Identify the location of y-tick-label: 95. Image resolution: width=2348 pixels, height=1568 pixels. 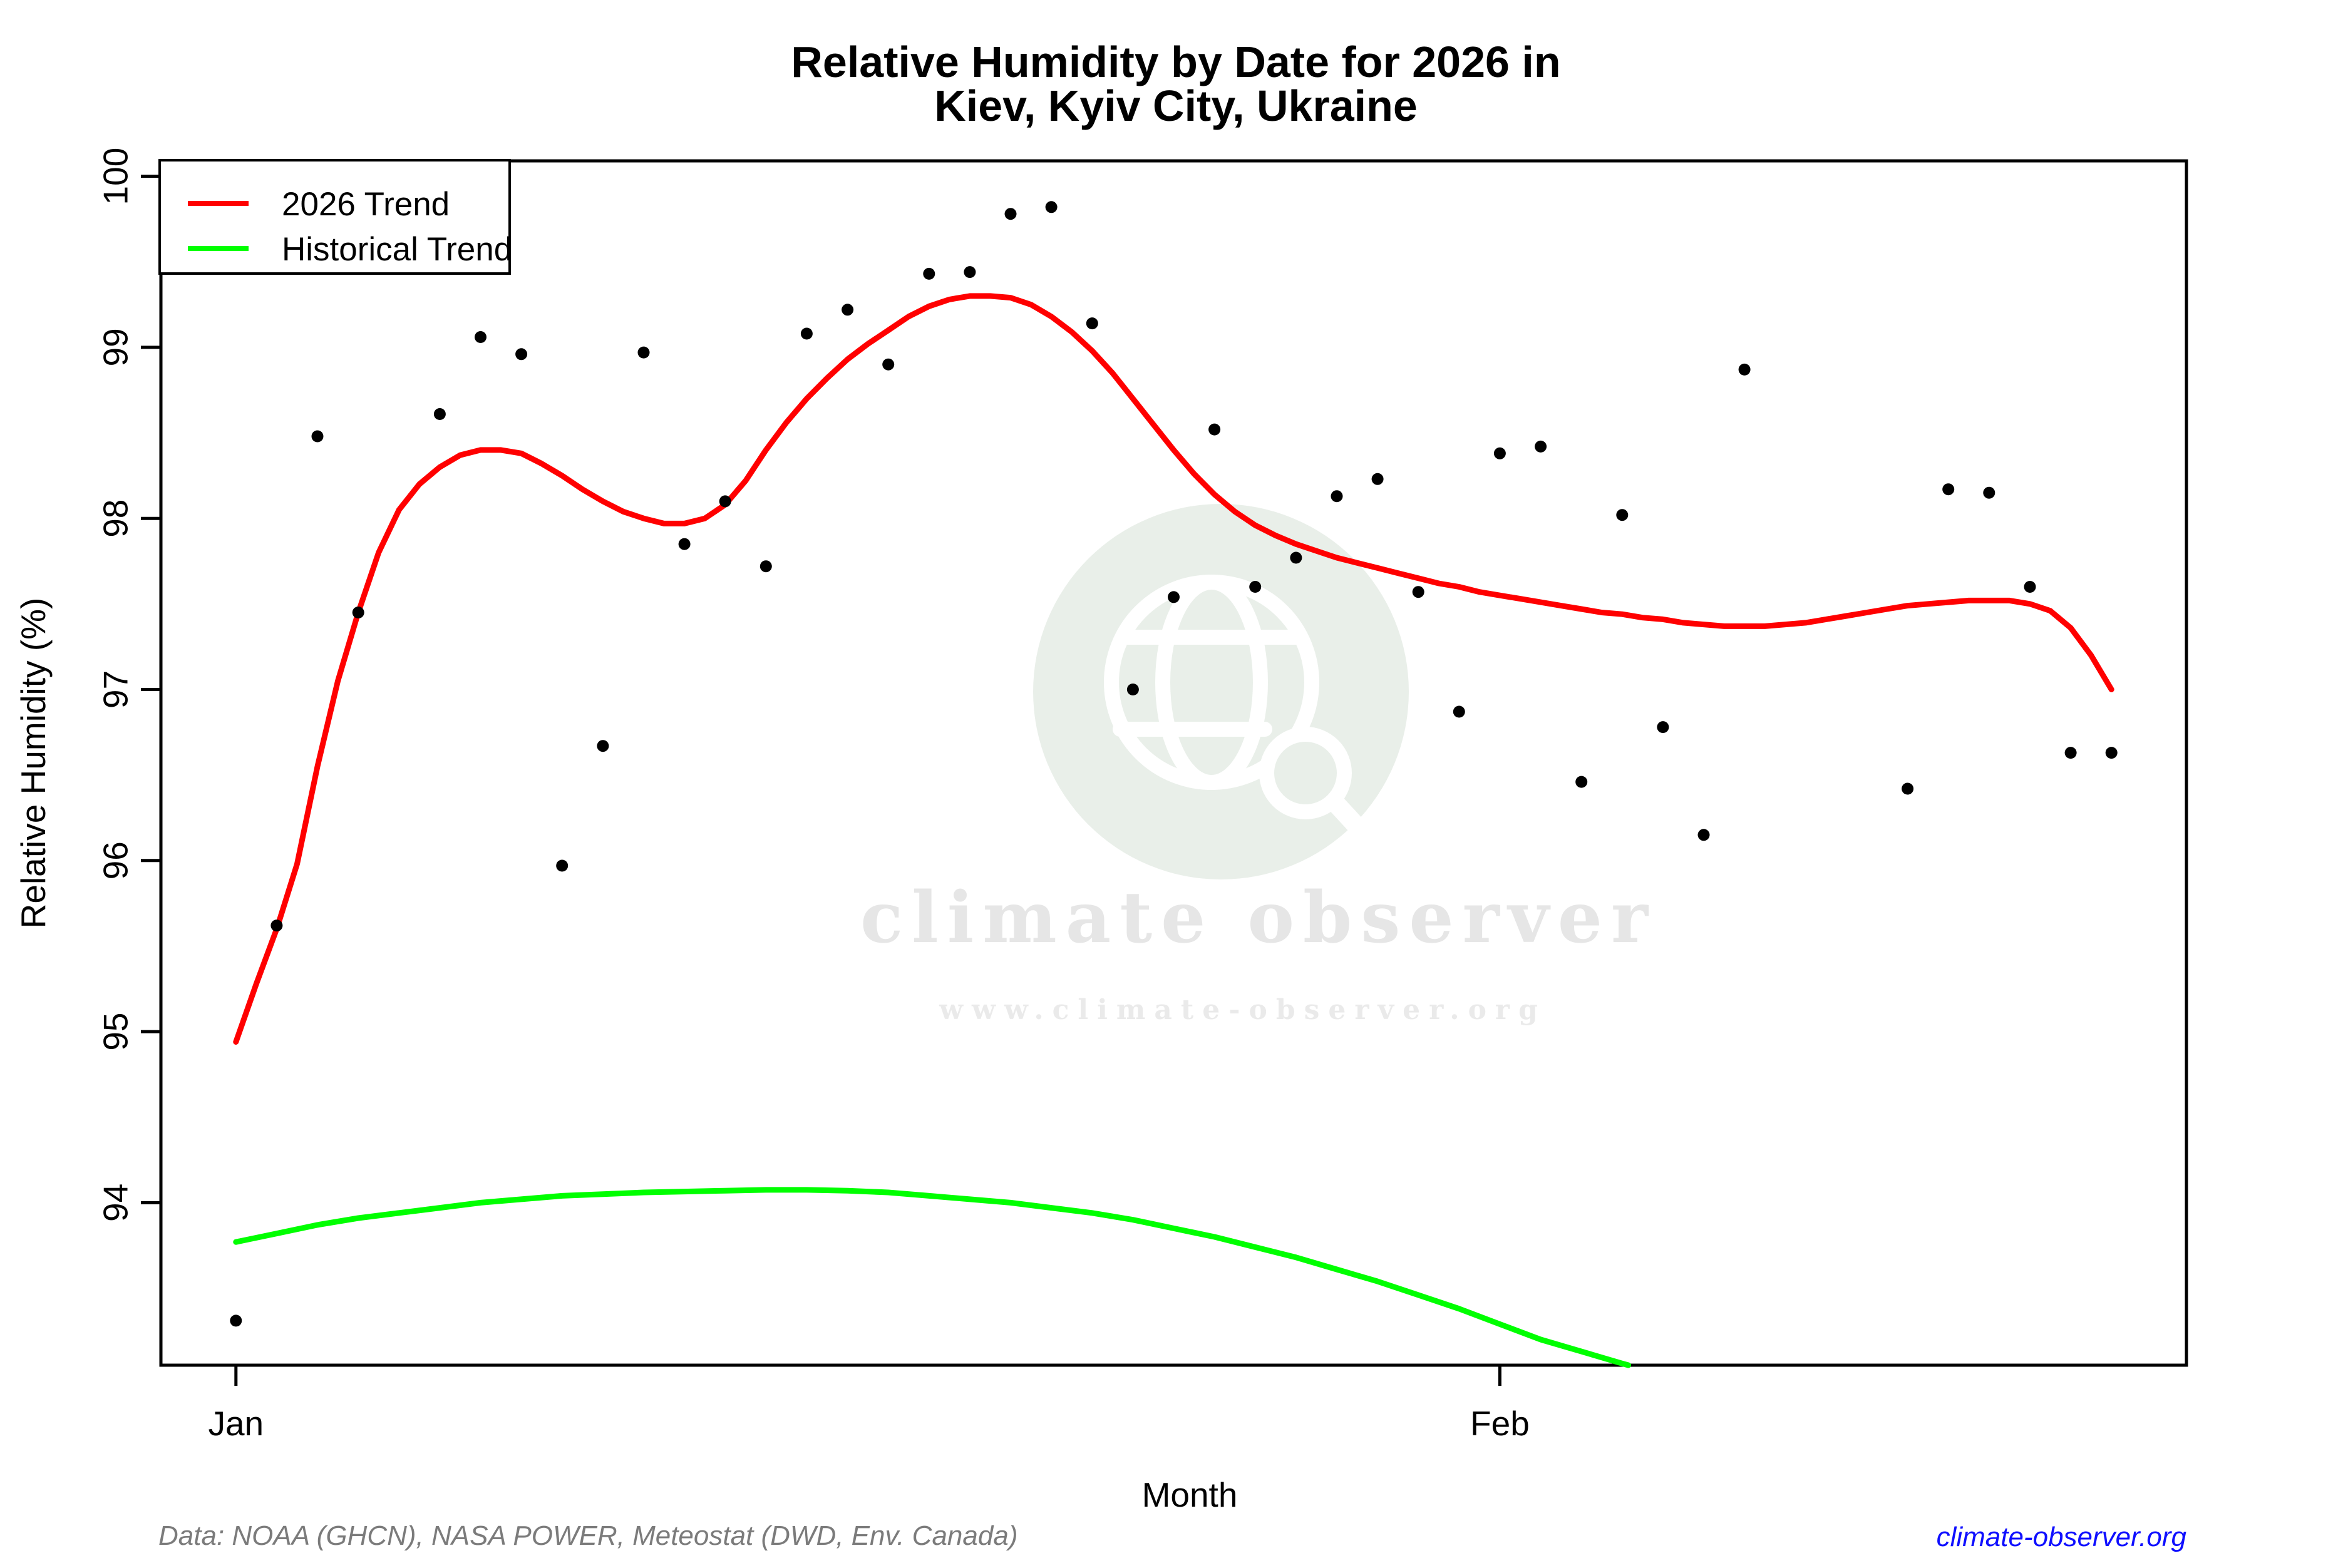
(115, 1031).